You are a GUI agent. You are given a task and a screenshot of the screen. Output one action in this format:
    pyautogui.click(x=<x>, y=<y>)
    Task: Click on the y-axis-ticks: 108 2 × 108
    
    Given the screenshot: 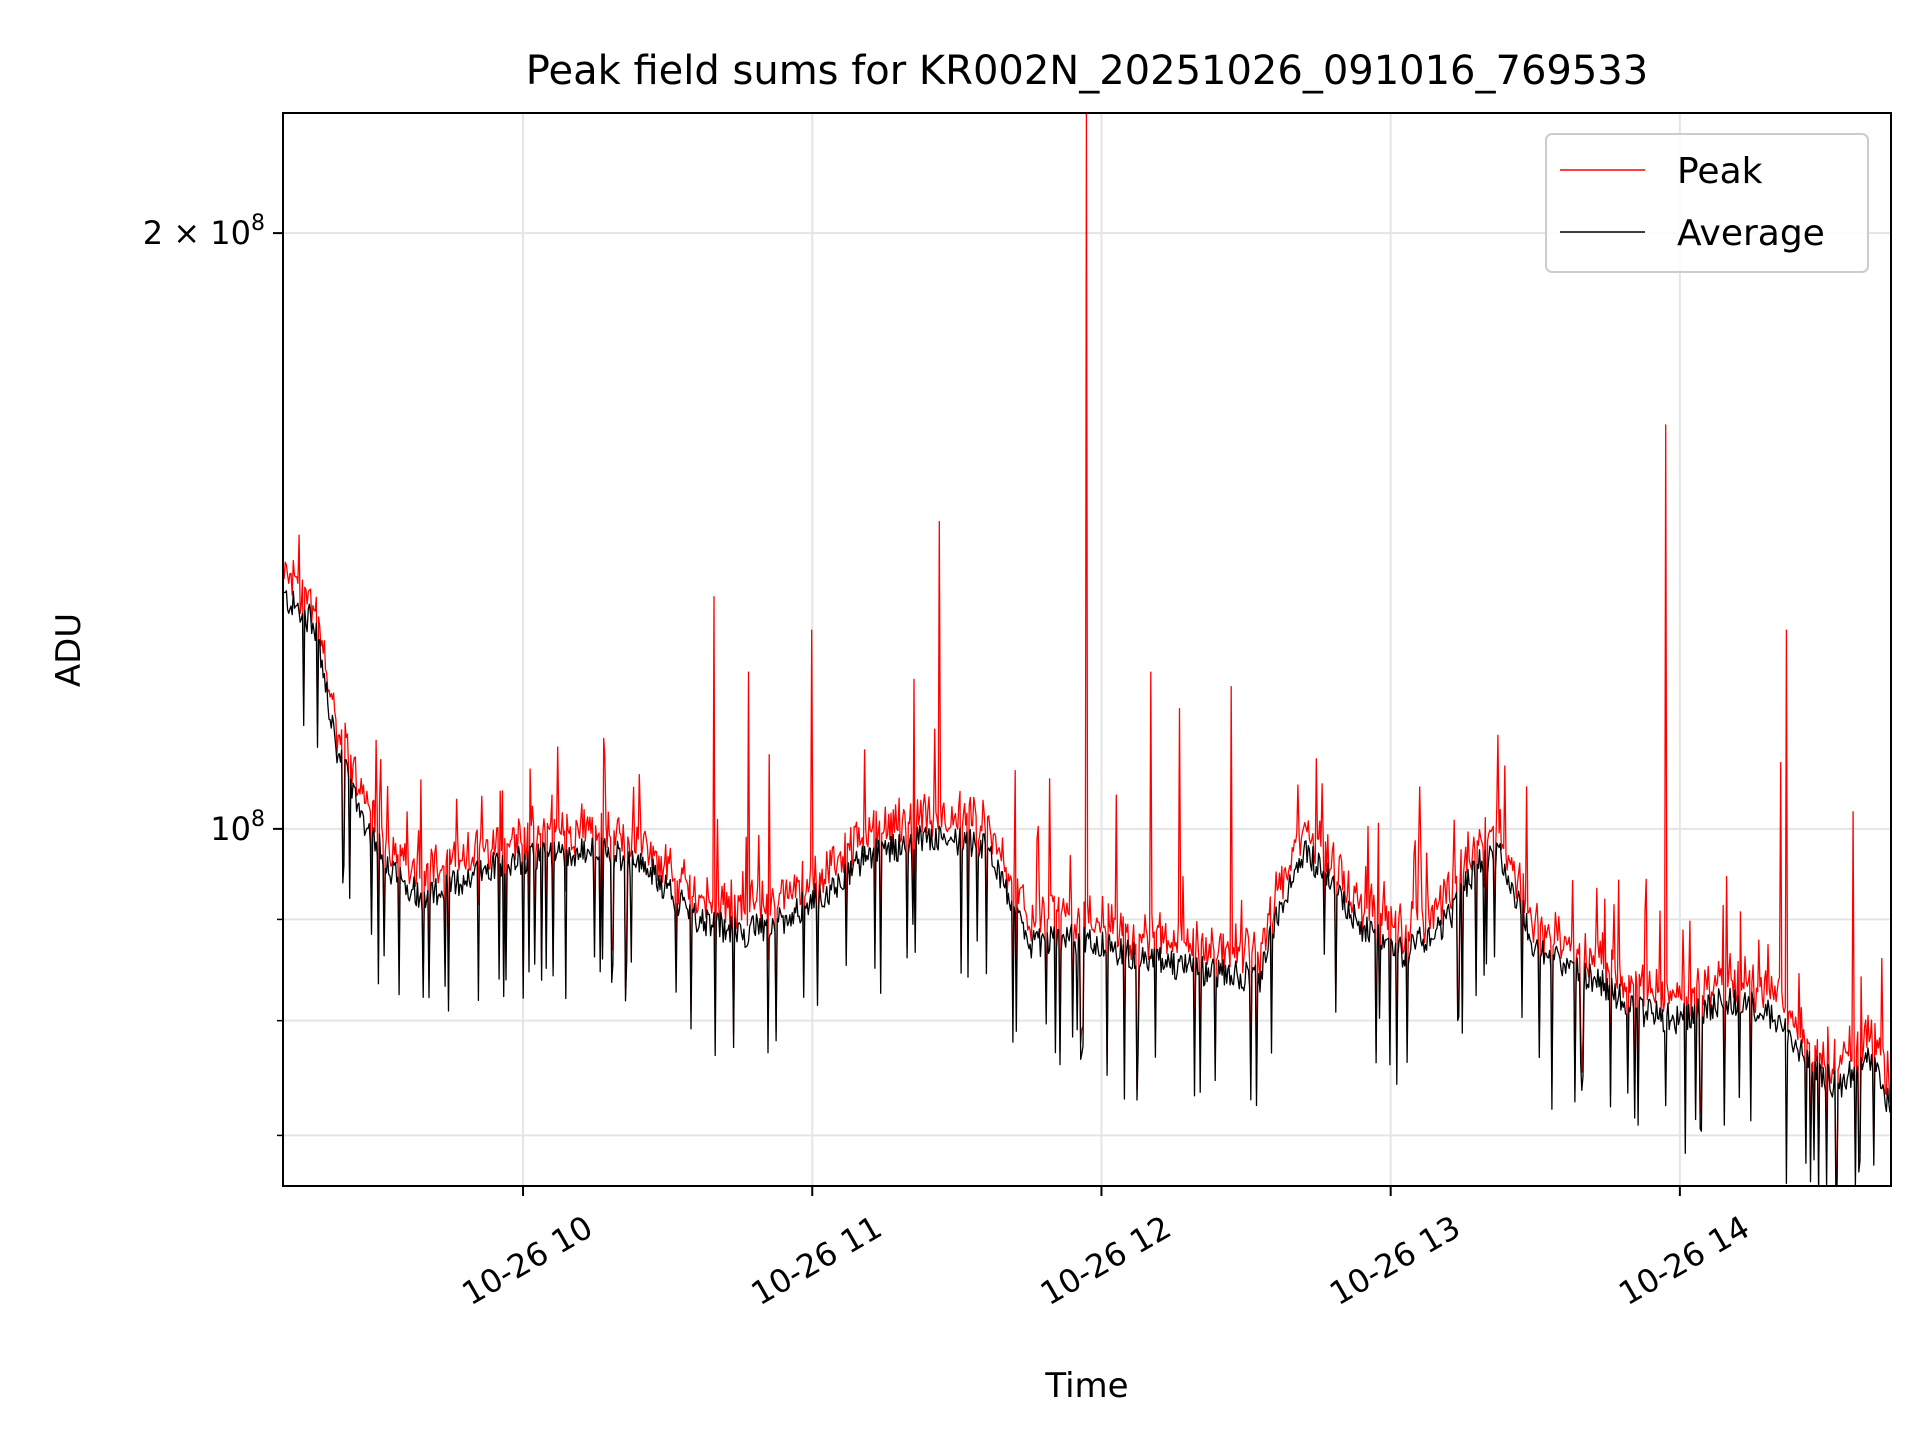 What is the action you would take?
    pyautogui.click(x=213, y=674)
    